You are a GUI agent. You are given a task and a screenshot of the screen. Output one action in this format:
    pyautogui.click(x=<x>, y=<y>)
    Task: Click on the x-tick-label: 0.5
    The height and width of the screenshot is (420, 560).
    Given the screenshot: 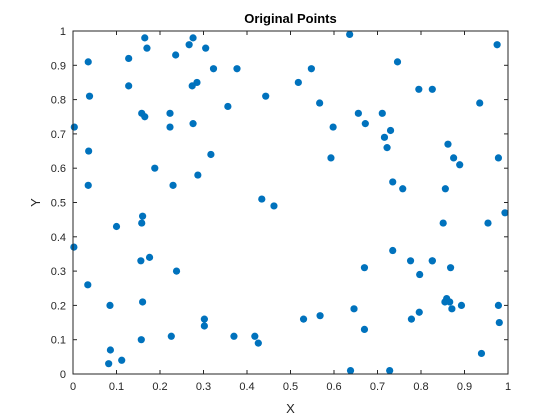 What is the action you would take?
    pyautogui.click(x=290, y=387)
    